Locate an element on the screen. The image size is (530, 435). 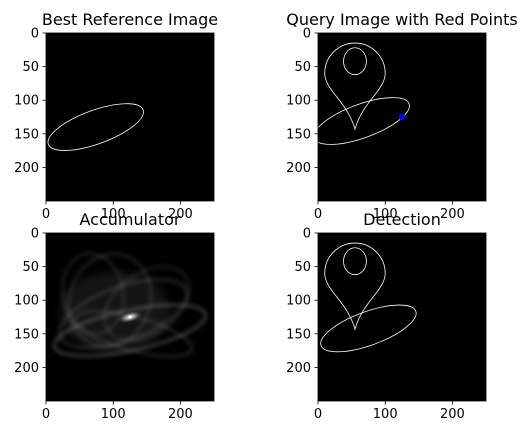
reference-title: Best Reference Image is located at coordinates (130, 19).